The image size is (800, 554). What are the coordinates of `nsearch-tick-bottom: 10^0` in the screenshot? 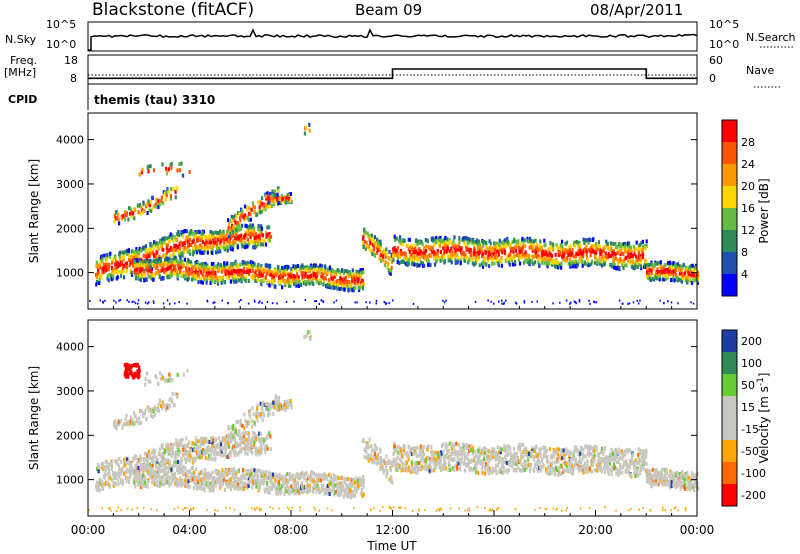 It's located at (724, 44).